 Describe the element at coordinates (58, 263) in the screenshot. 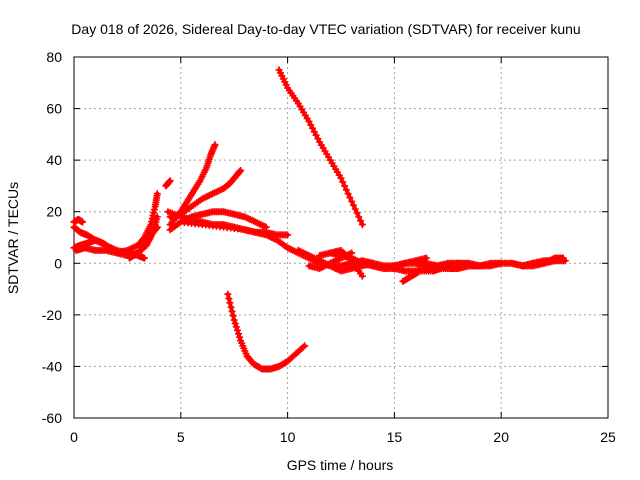

I see `y-tick-label: 0` at that location.